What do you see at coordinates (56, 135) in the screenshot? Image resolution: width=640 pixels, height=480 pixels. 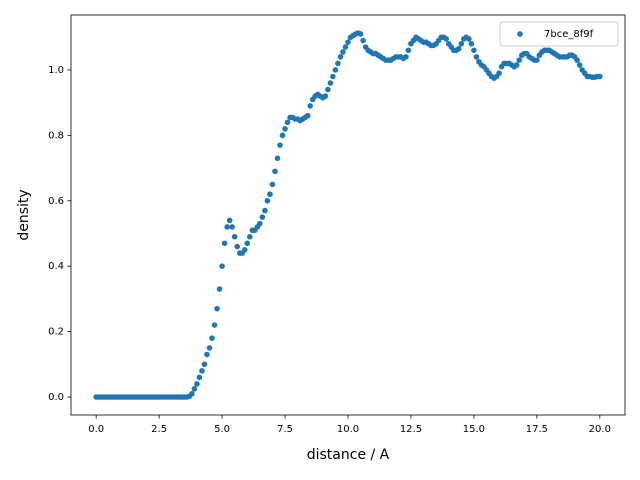 I see `y-tick-label: 0.8` at bounding box center [56, 135].